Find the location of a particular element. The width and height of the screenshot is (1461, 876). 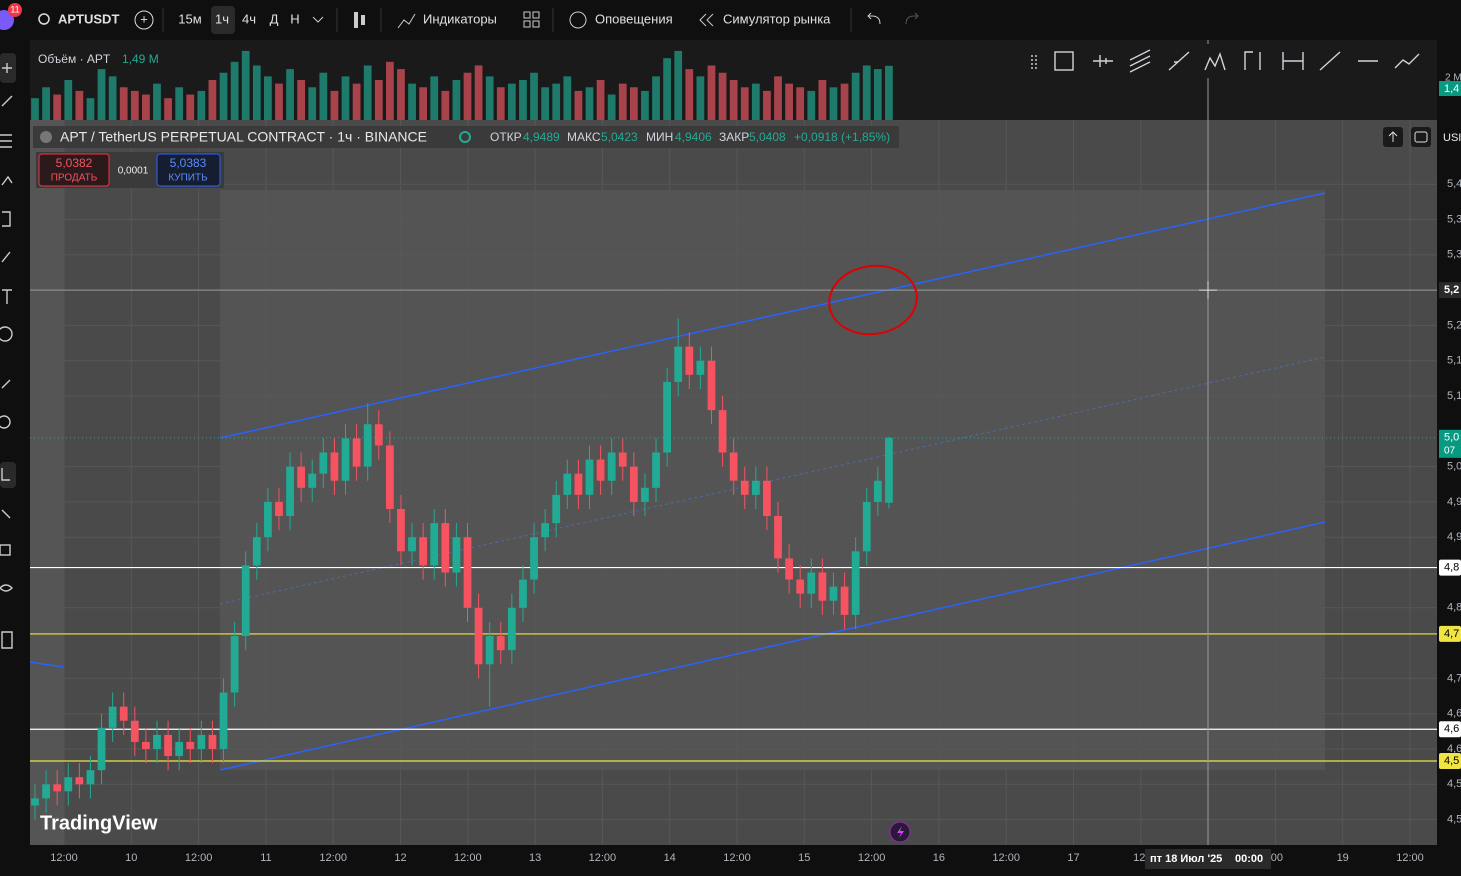

sell-price: 5,0382 is located at coordinates (74, 163).